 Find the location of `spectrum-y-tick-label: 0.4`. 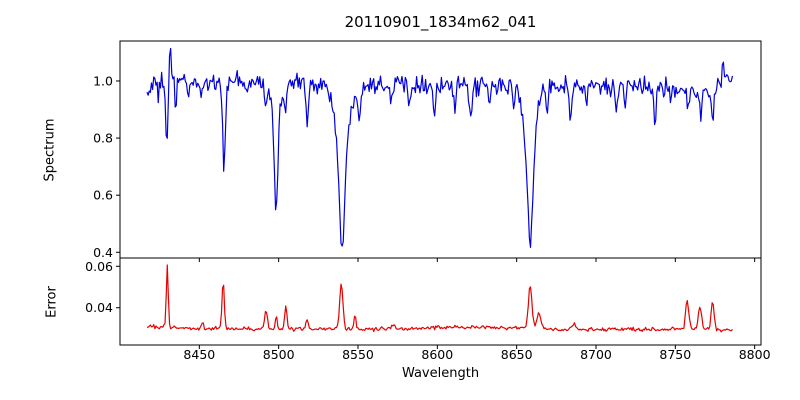

spectrum-y-tick-label: 0.4 is located at coordinates (103, 252).